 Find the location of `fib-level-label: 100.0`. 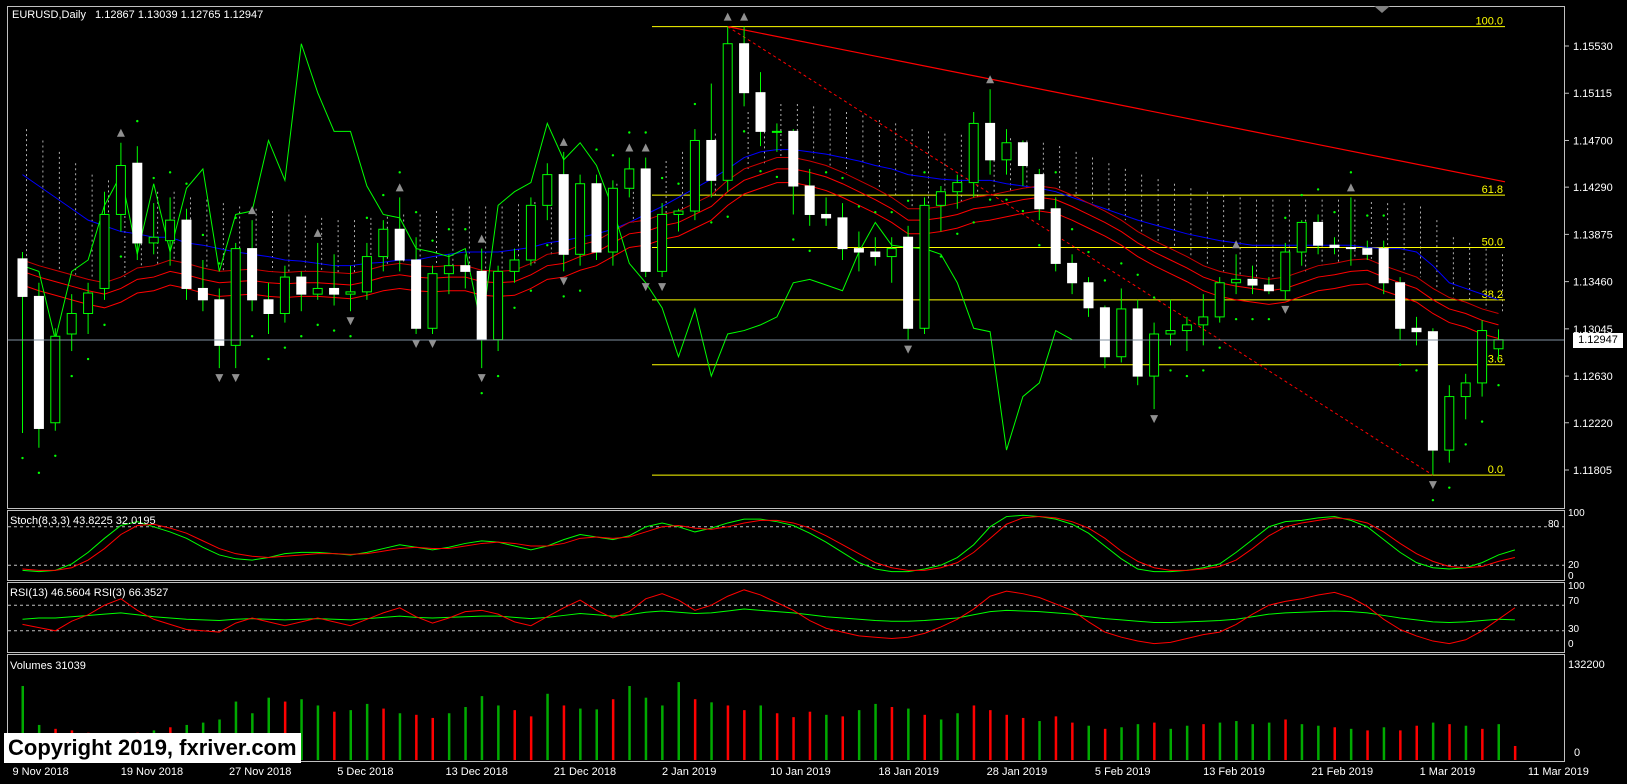

fib-level-label: 100.0 is located at coordinates (1489, 22).